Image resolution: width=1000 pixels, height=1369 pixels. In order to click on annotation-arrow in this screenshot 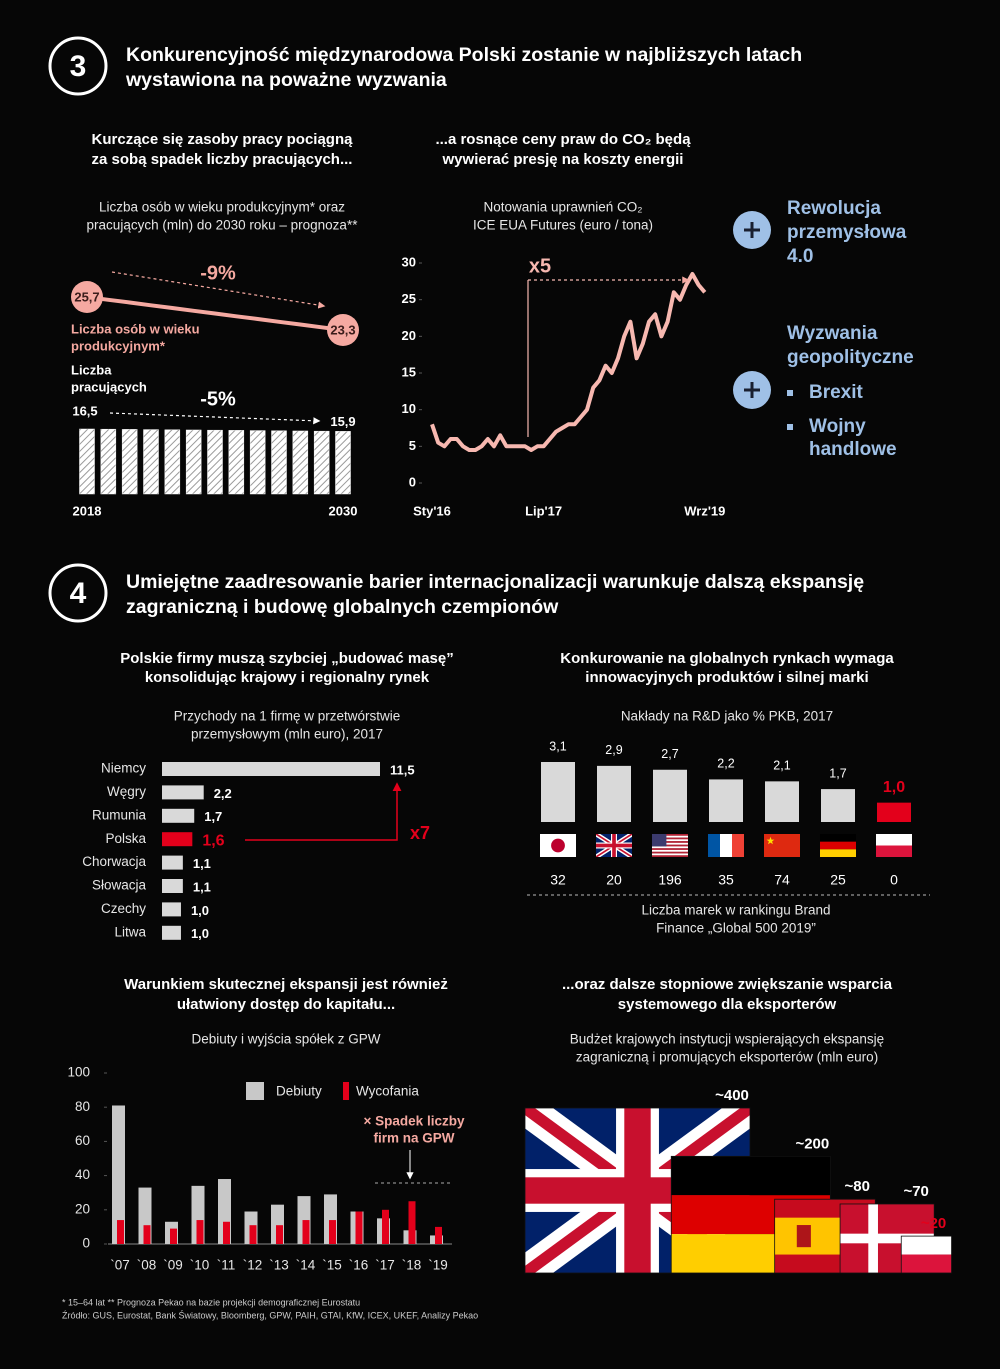, I will do `click(323, 811)`.